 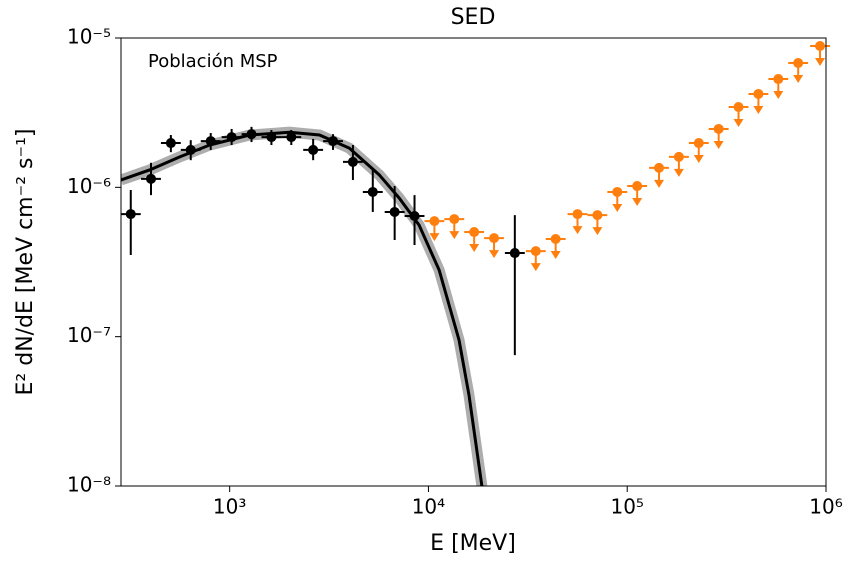 I want to click on x-tick-label: 10⁵, so click(x=626, y=507).